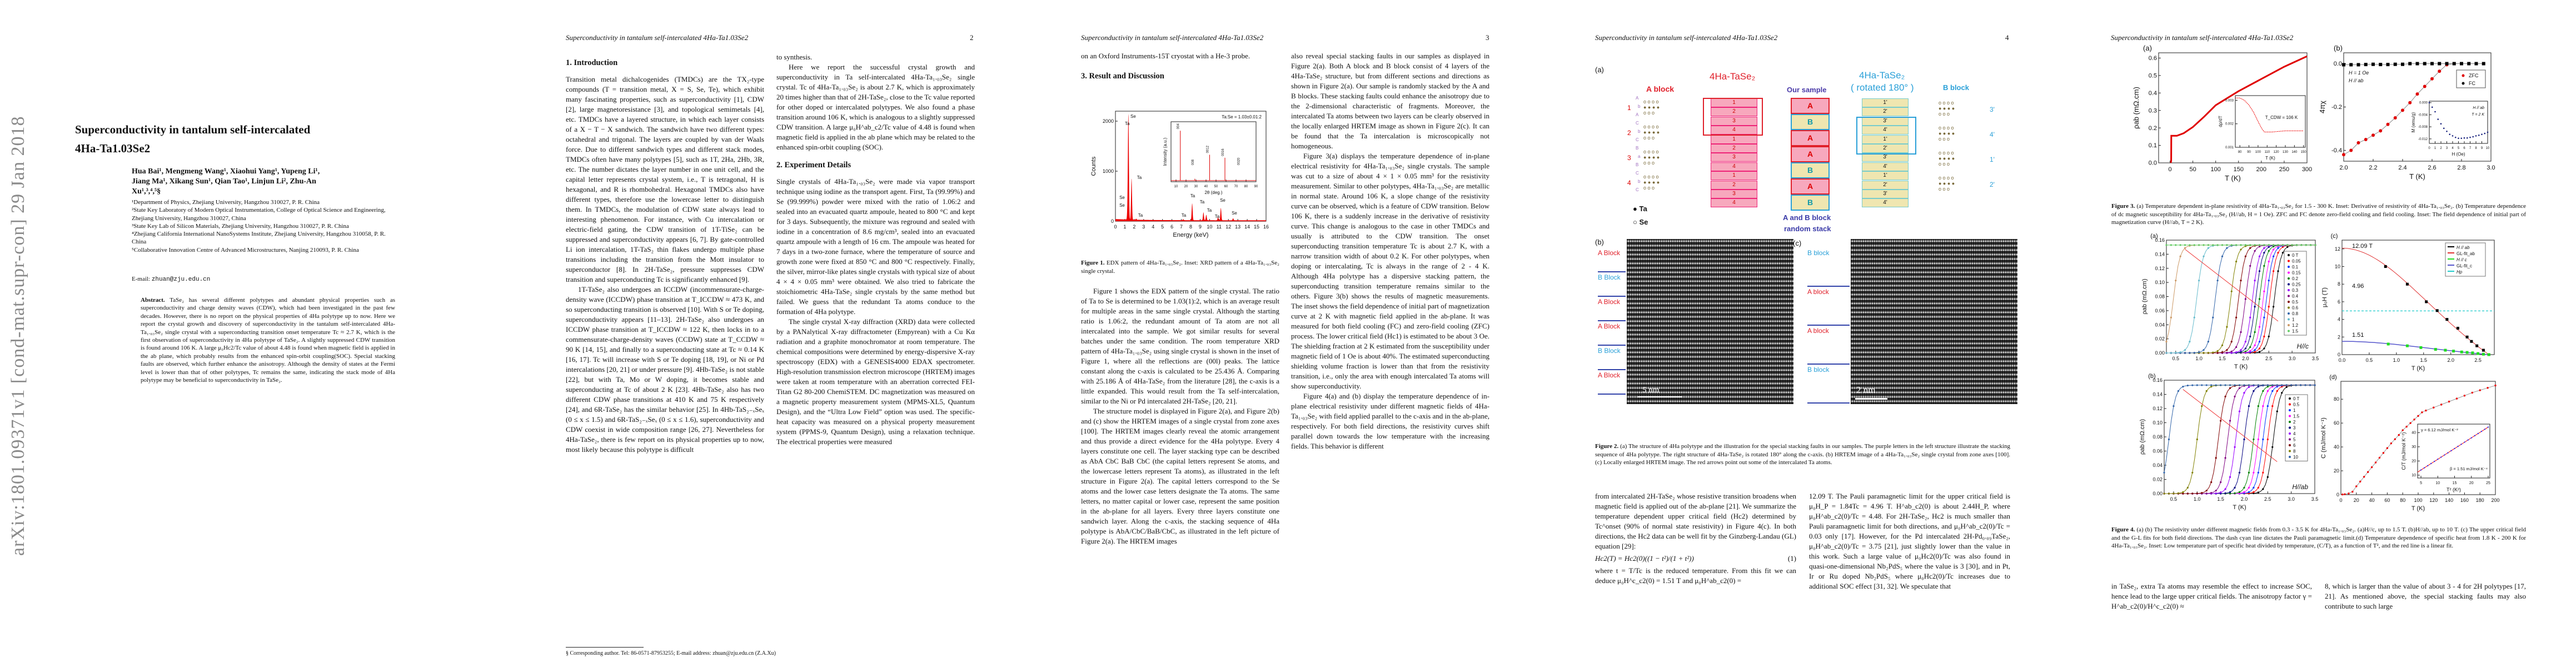 This screenshot has height=667, width=2576. I want to click on page-number: 4, so click(2007, 37).